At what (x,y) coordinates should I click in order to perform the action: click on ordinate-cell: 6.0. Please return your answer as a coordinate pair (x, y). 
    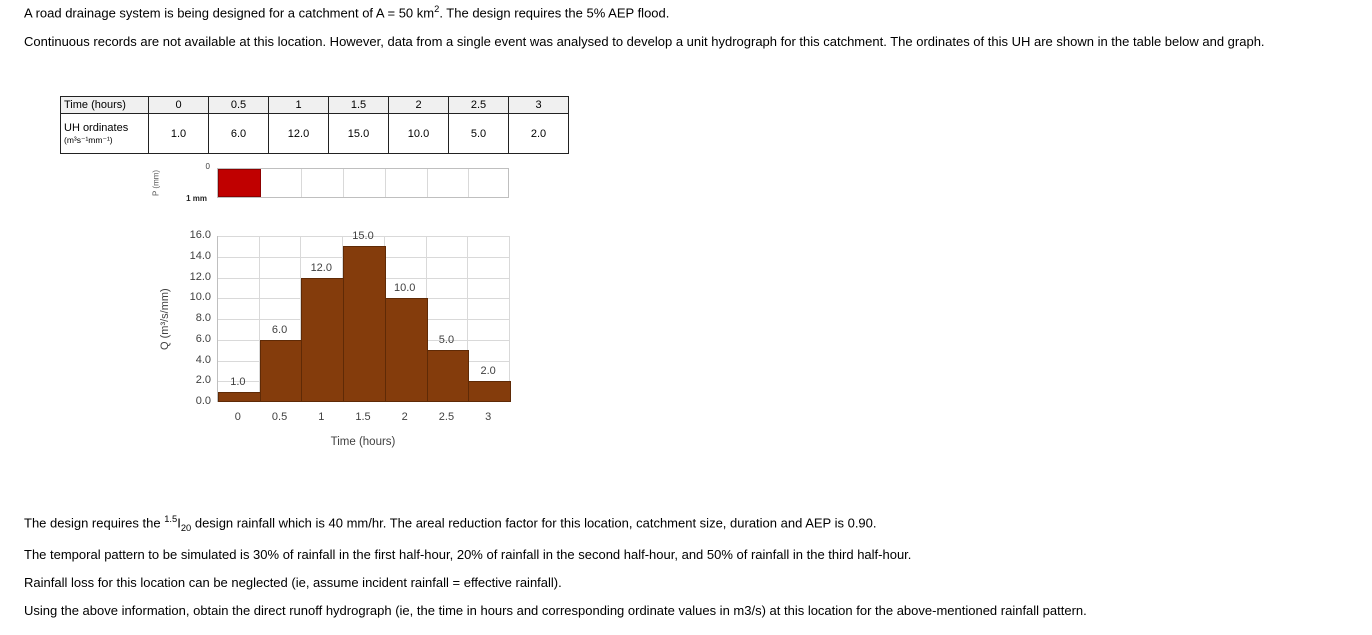
    Looking at the image, I should click on (238, 133).